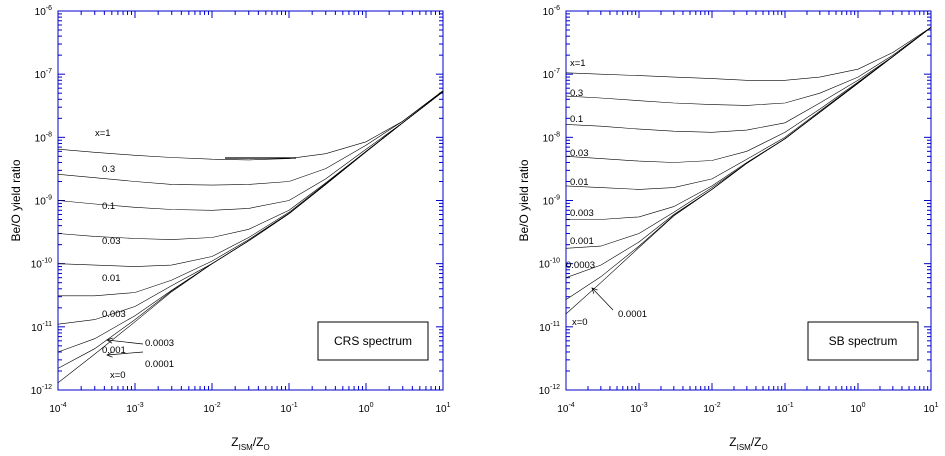 This screenshot has height=456, width=945. I want to click on legend-box: CRS spectrum, so click(373, 341).